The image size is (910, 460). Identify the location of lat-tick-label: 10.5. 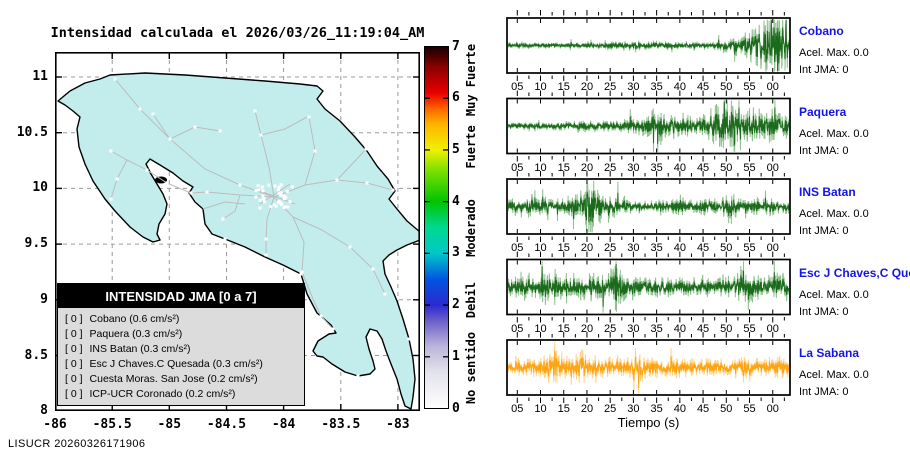
(32, 132).